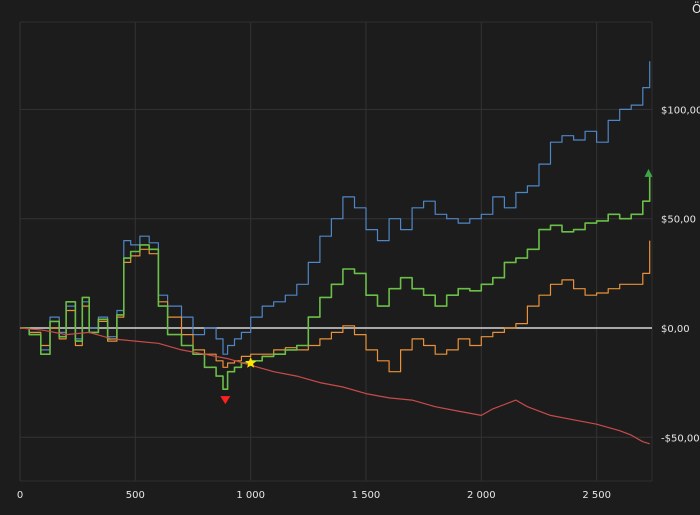 The width and height of the screenshot is (700, 515). What do you see at coordinates (314, 495) in the screenshot?
I see `x-axis-ticks: 0 500 1 000 1 500 2 000 2 500` at bounding box center [314, 495].